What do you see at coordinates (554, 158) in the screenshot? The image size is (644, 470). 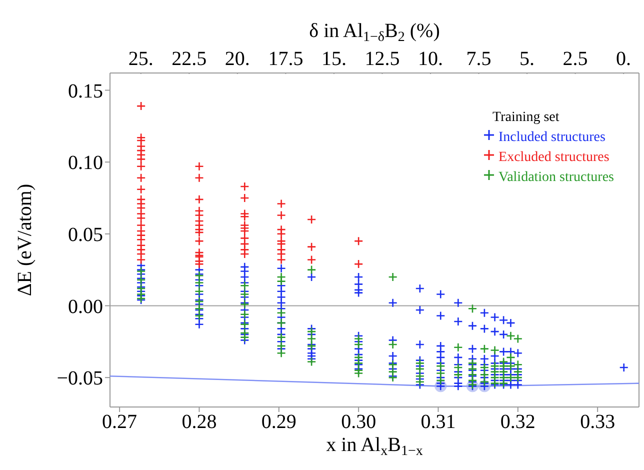 I see `legend-label: Excluded structures` at bounding box center [554, 158].